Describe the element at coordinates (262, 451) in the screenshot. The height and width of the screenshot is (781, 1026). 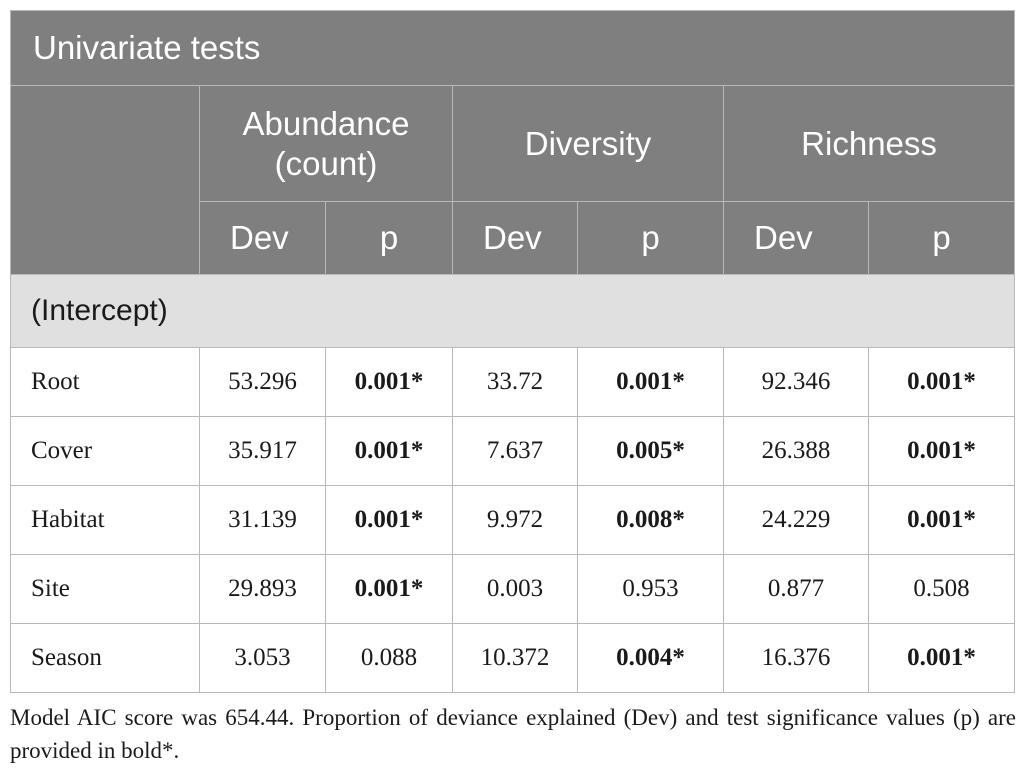
I see `cell-abundance-dev: 35.917` at that location.